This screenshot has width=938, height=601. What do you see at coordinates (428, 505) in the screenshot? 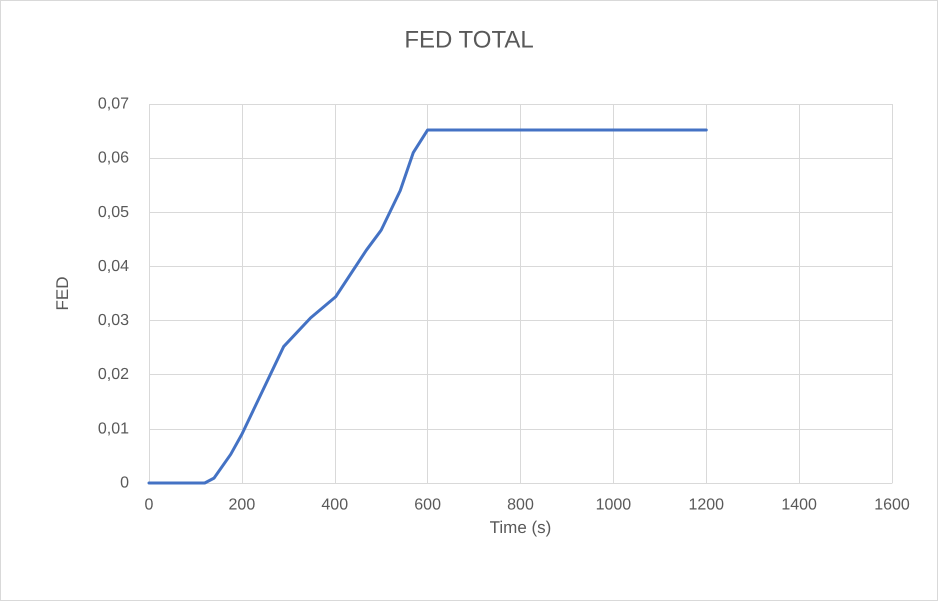
I see `x-tick-label: 600` at bounding box center [428, 505].